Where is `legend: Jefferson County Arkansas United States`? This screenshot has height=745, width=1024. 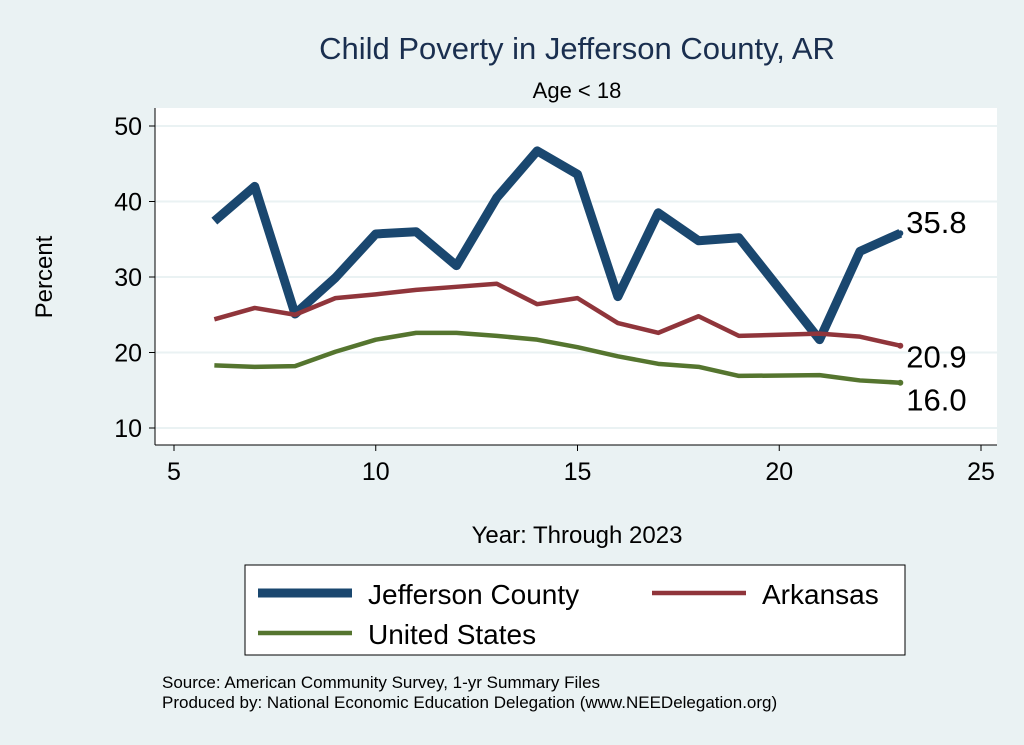 legend: Jefferson County Arkansas United States is located at coordinates (575, 610).